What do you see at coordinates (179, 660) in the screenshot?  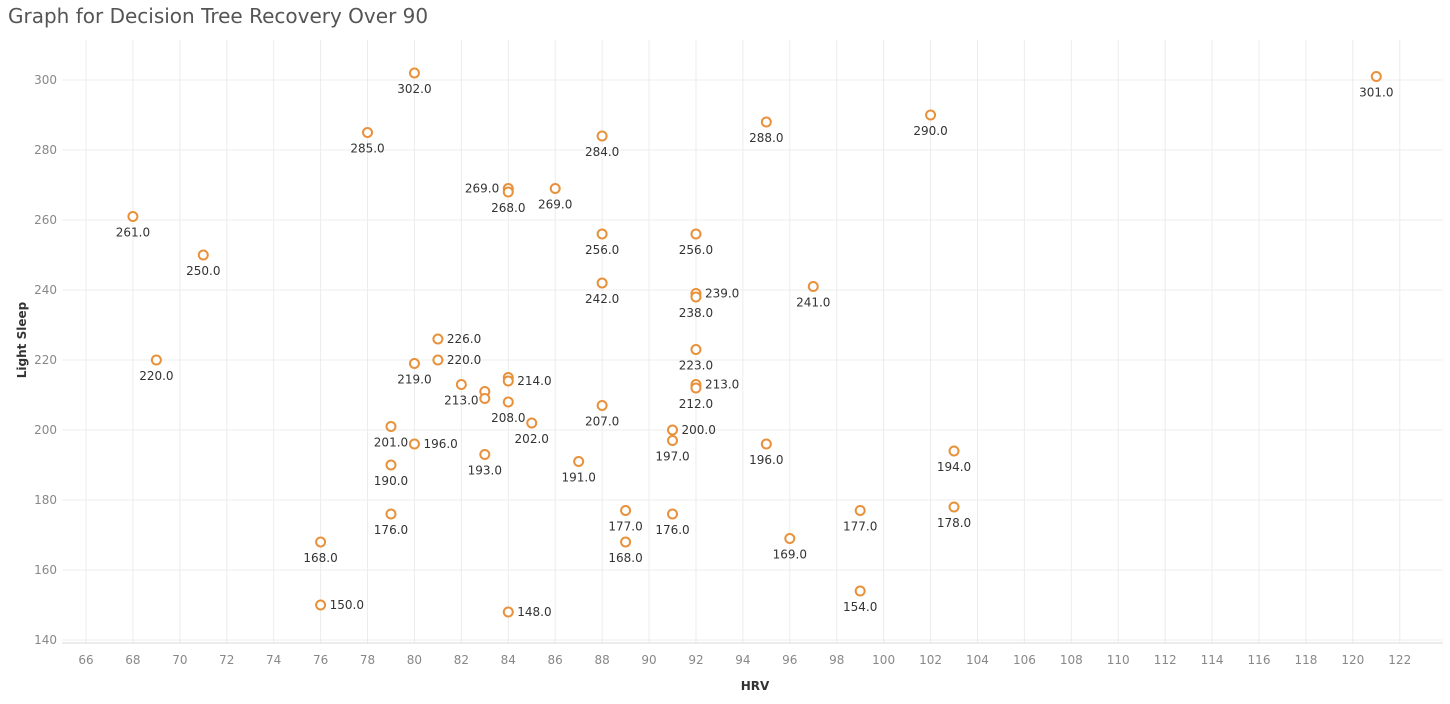 I see `x-tick-label: 70` at bounding box center [179, 660].